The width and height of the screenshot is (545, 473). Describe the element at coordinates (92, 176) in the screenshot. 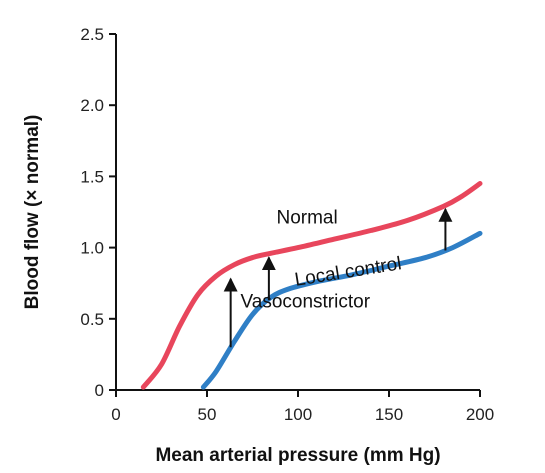

I see `y-tick-label: 1.5` at that location.